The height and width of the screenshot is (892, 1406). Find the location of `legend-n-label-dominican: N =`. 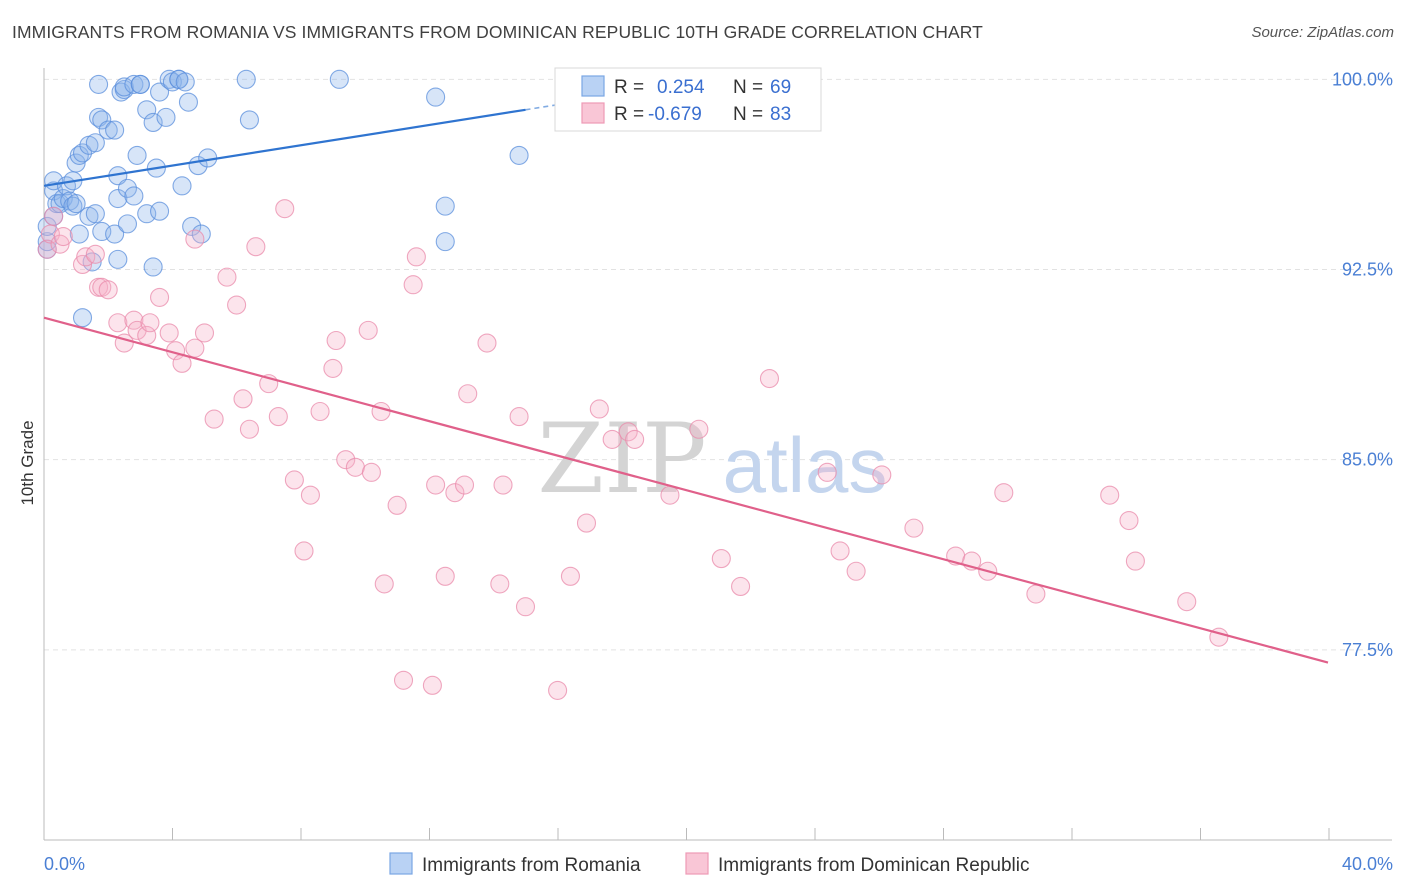

legend-n-label-dominican: N = is located at coordinates (748, 114).